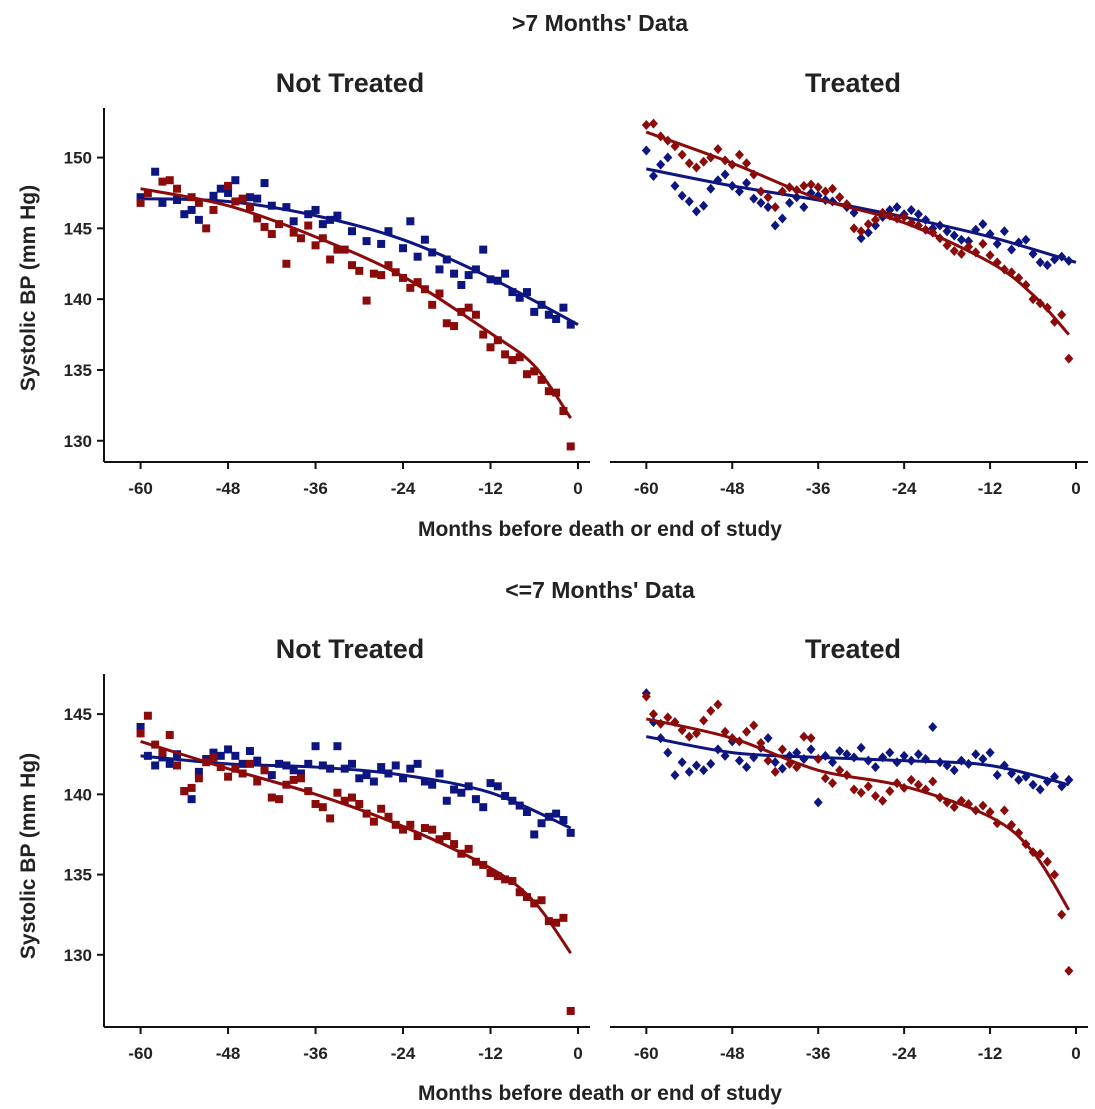  I want to click on y-tick-label: 140, so click(78, 794).